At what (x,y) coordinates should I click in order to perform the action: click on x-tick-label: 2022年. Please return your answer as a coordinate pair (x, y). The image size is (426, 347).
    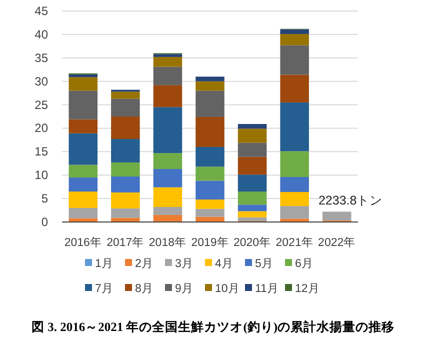
    Looking at the image, I should click on (337, 242).